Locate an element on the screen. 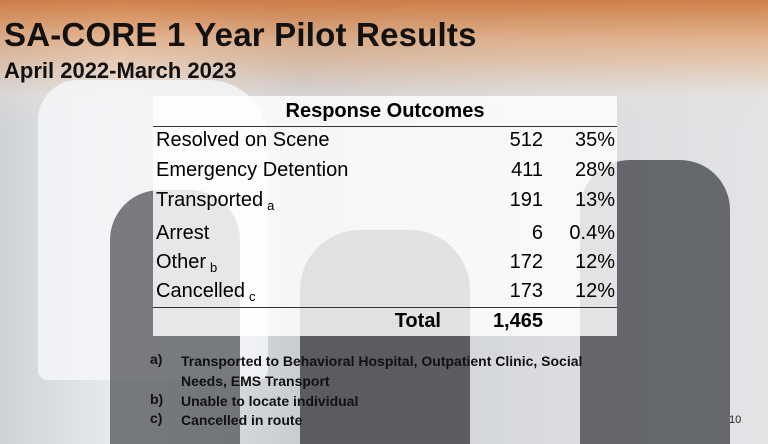  row-label: Arrest is located at coordinates (182, 233).